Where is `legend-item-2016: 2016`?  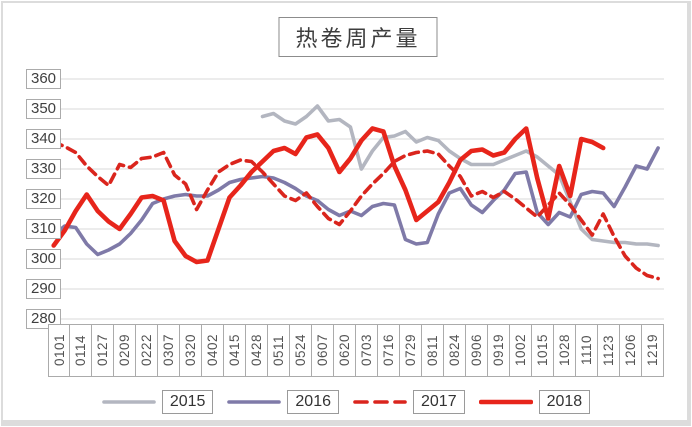
legend-item-2016: 2016 is located at coordinates (283, 402).